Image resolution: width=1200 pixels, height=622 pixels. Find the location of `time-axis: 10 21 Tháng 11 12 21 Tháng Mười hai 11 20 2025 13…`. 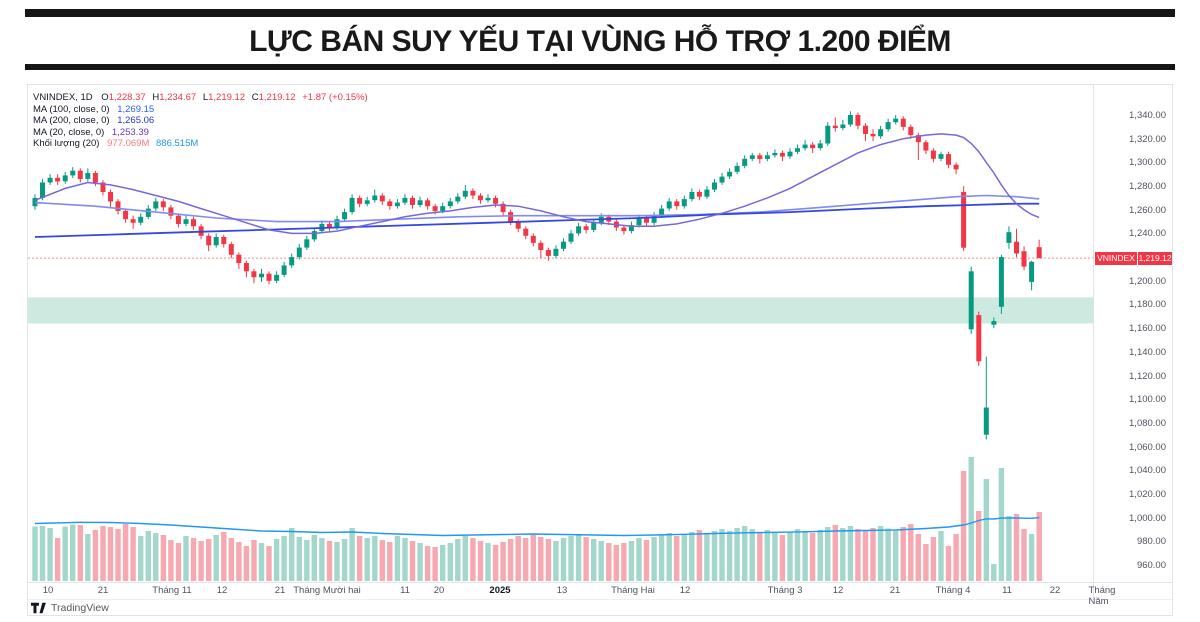

time-axis: 10 21 Tháng 11 12 21 Tháng Mười hai 11 20 2025 13… is located at coordinates (572, 594).